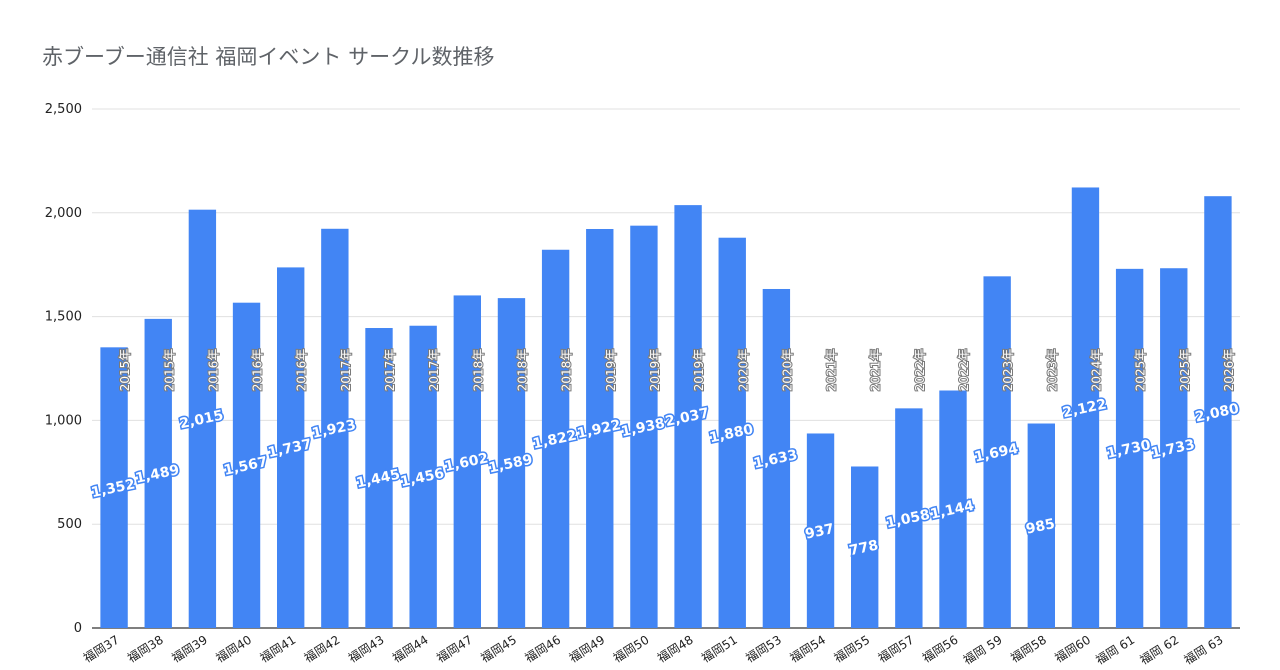 This screenshot has height=670, width=1280. What do you see at coordinates (630, 649) in the screenshot?
I see `x-tick-label: 福岡50` at bounding box center [630, 649].